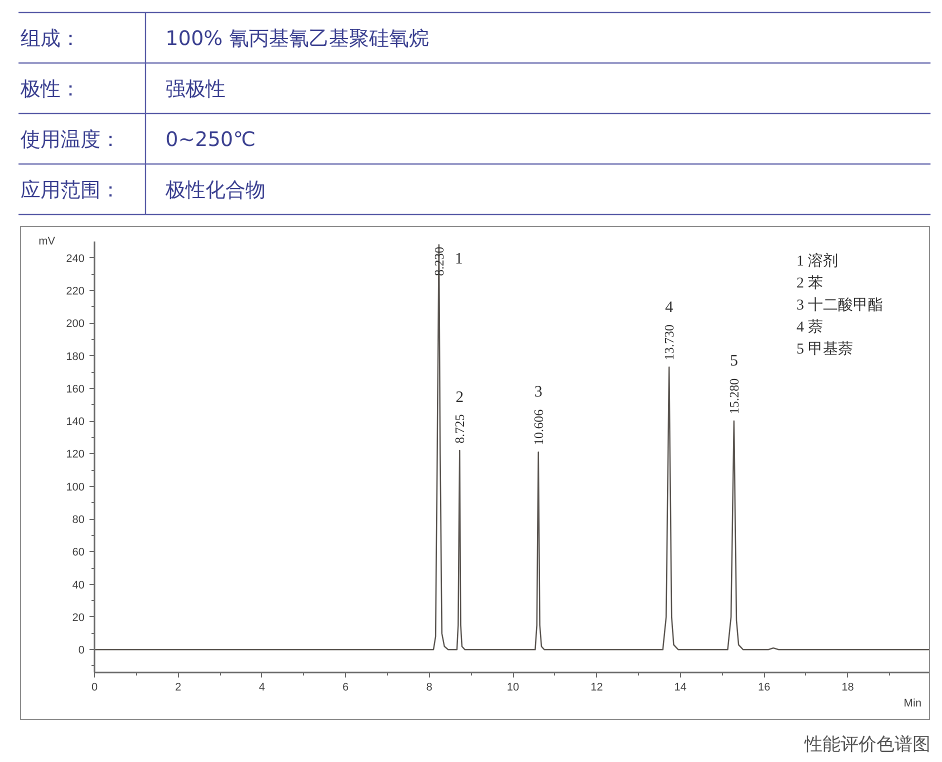  Describe the element at coordinates (196, 88) in the screenshot. I see `text: 强极性` at that location.